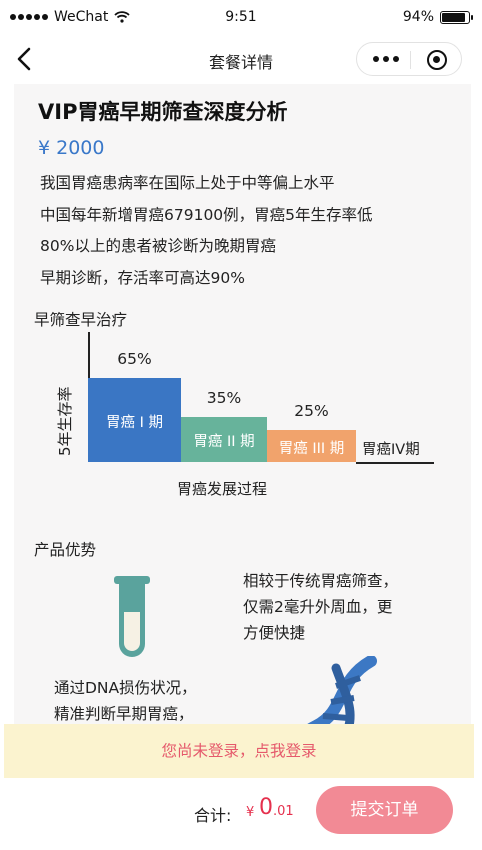 This screenshot has height=850, width=482. What do you see at coordinates (266, 807) in the screenshot?
I see `total-amount-integer: 0` at bounding box center [266, 807].